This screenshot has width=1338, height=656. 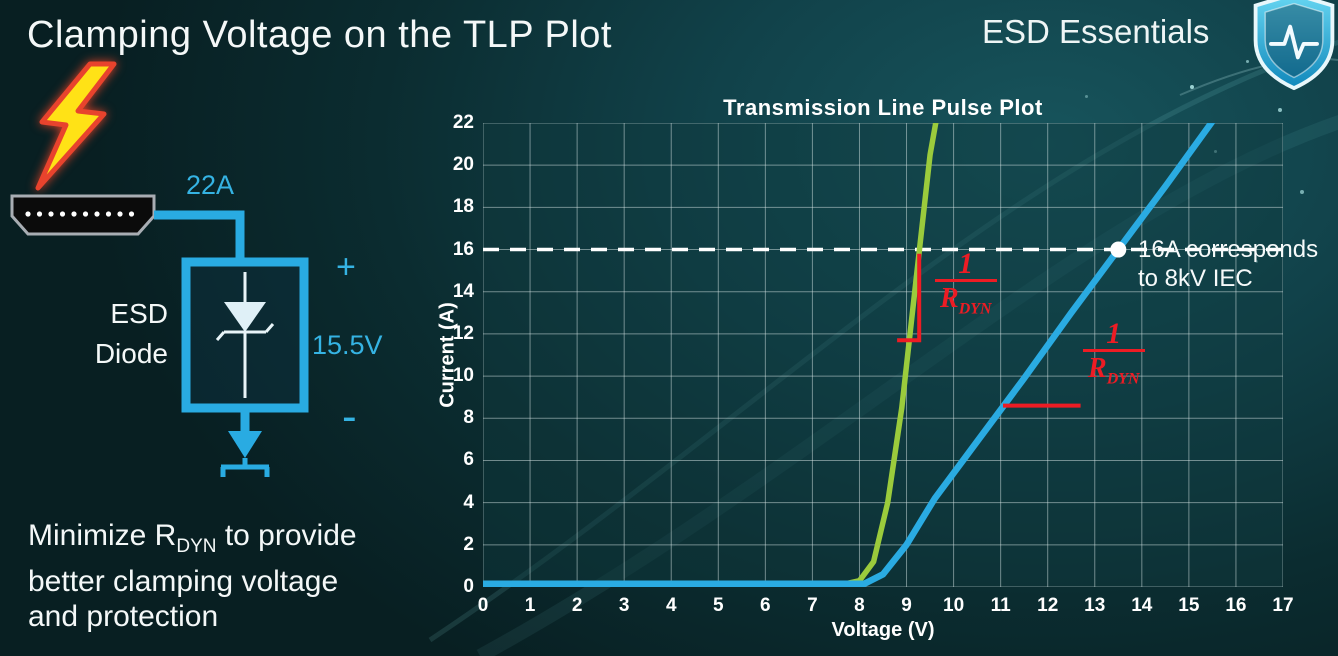 I want to click on hdmi-connector-icon, so click(x=83, y=215).